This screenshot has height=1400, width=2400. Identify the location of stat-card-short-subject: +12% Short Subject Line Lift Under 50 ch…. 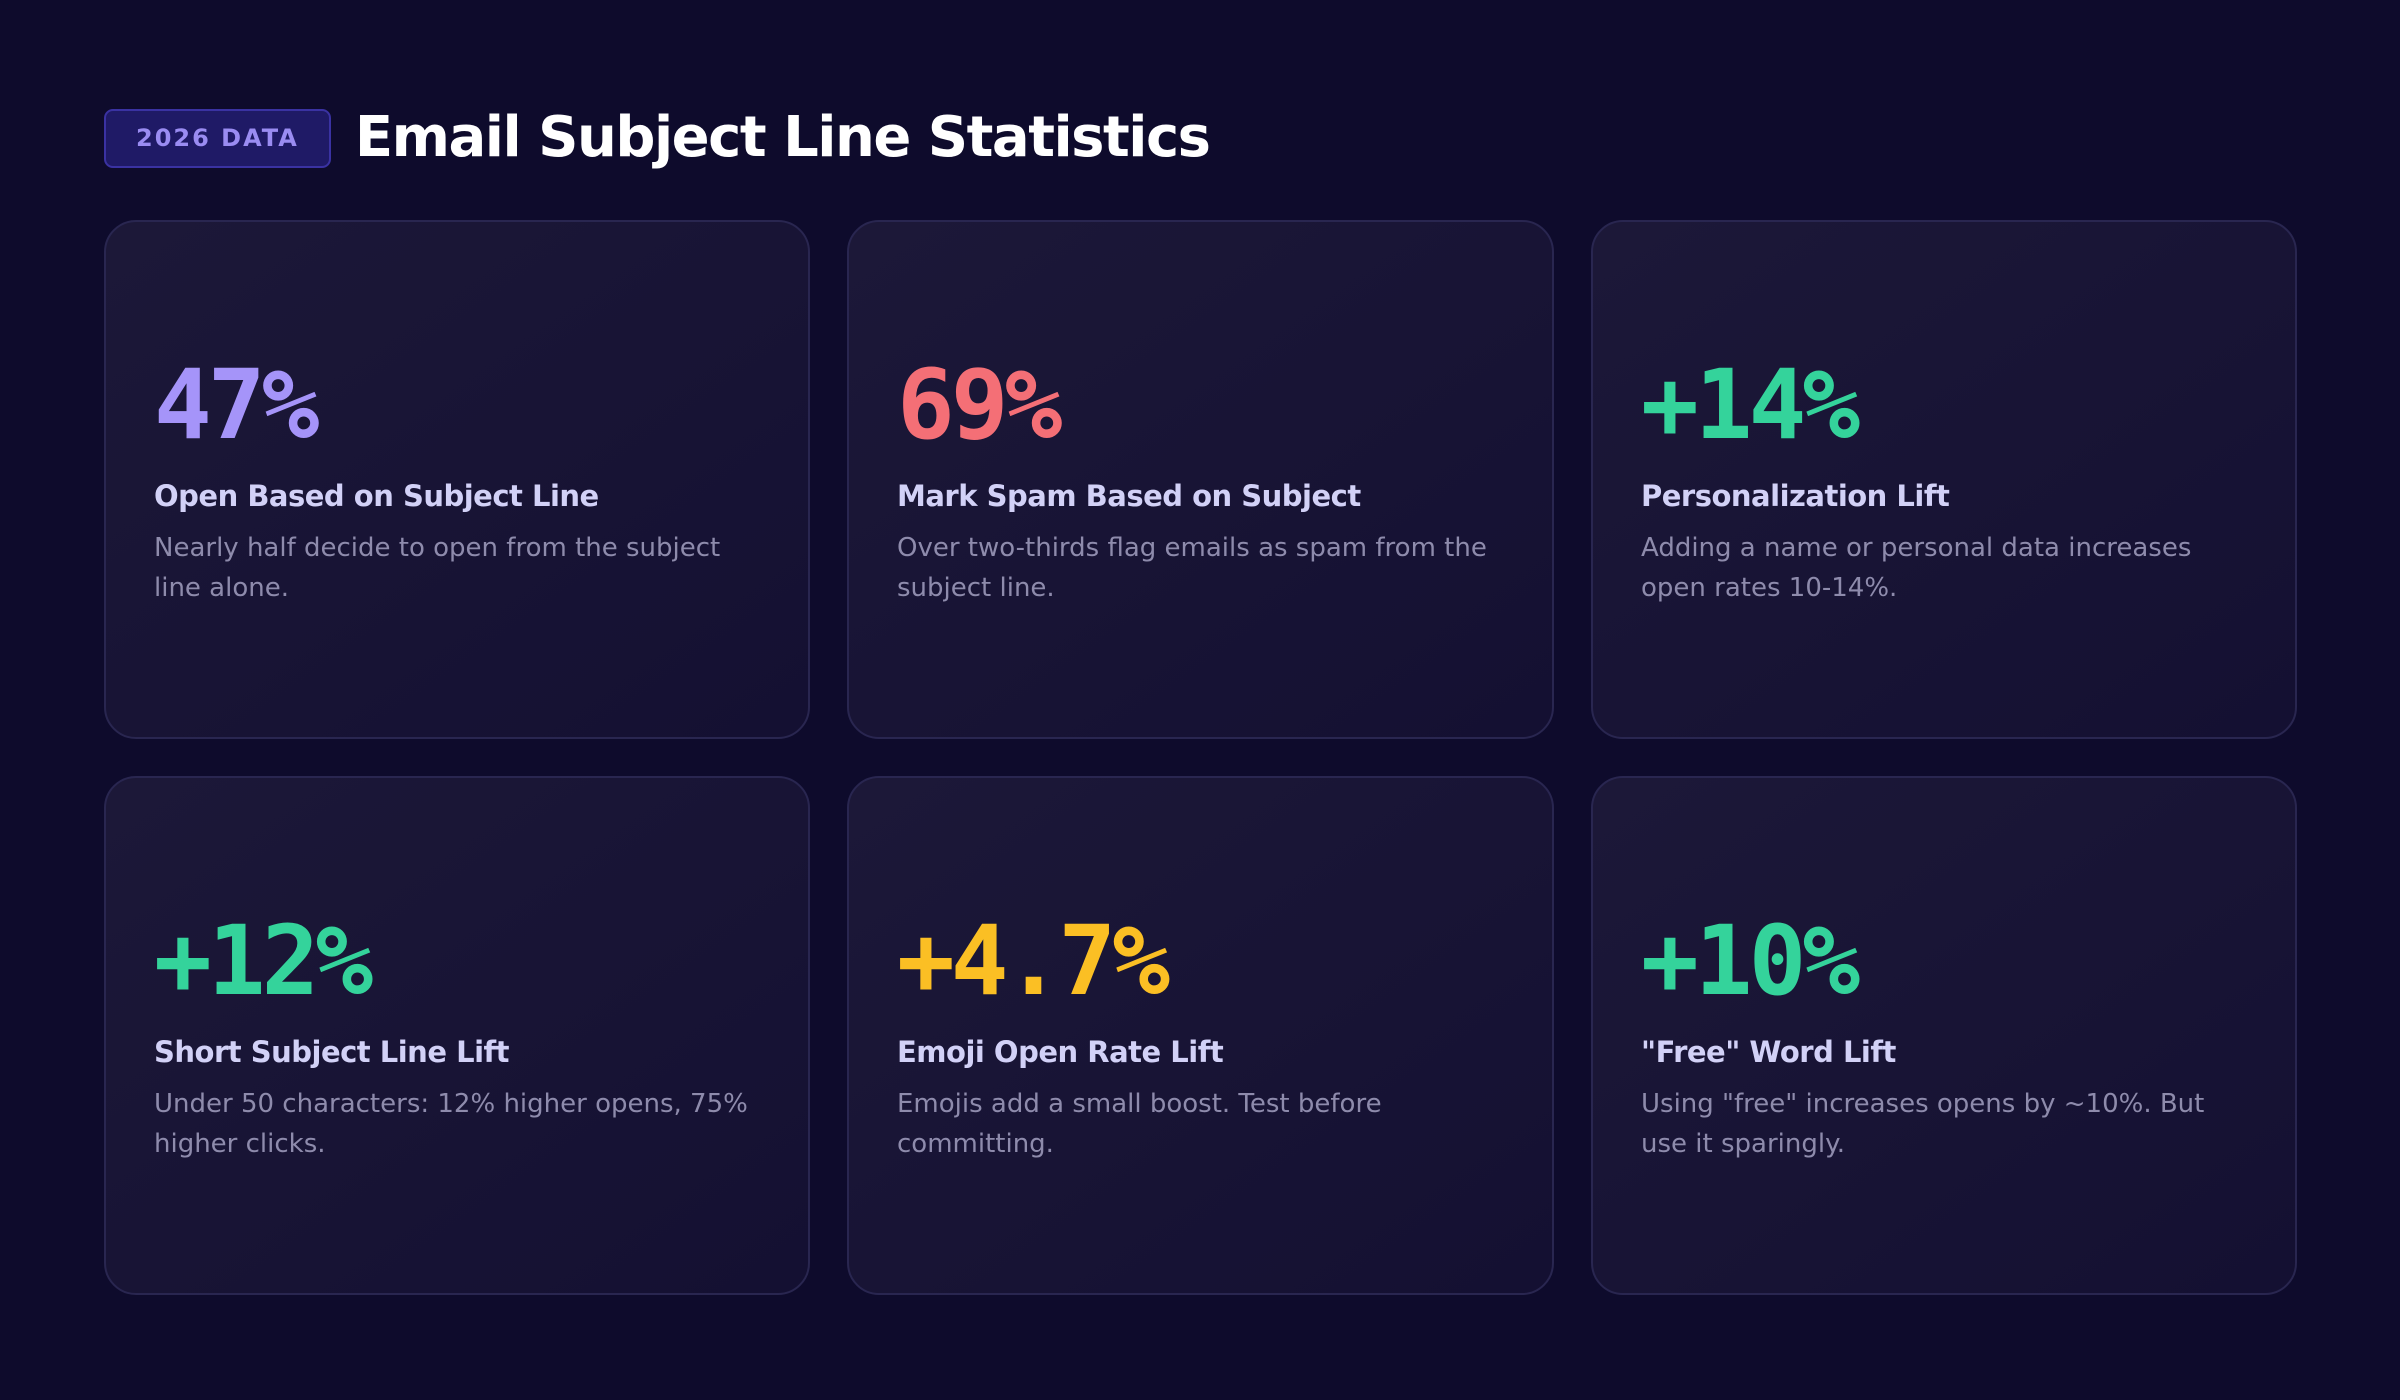
(457, 1035).